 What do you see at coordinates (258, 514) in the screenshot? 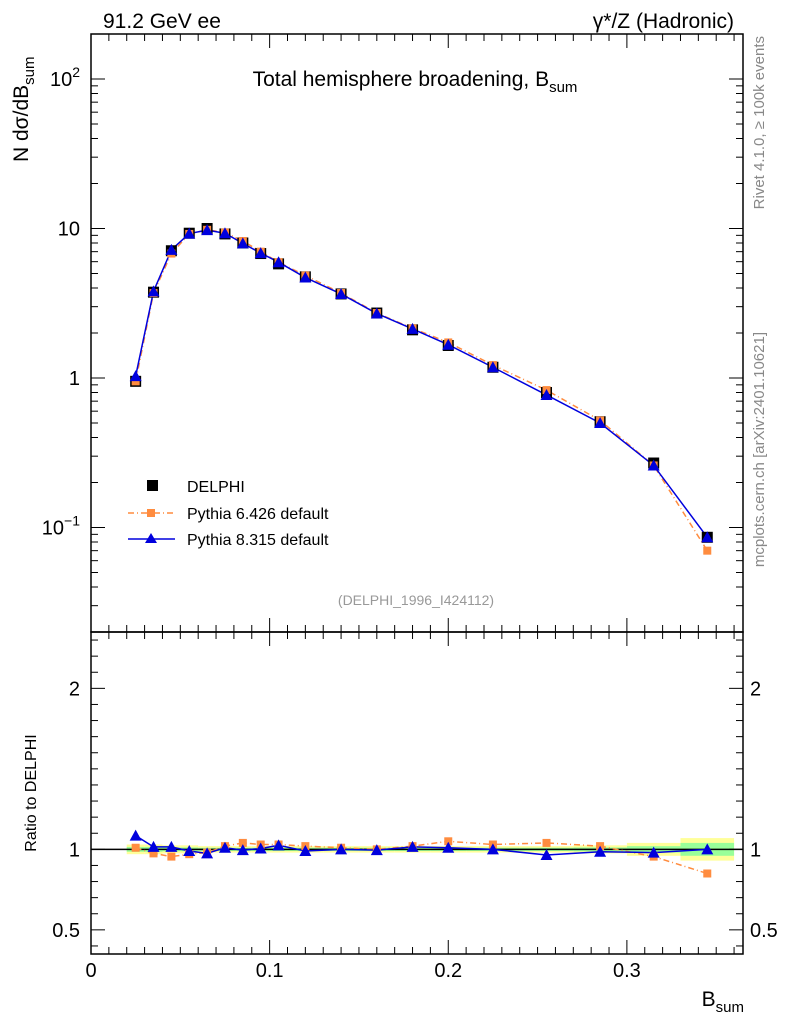
I see `legend-label-pythia6: Pythia 6.426 default` at bounding box center [258, 514].